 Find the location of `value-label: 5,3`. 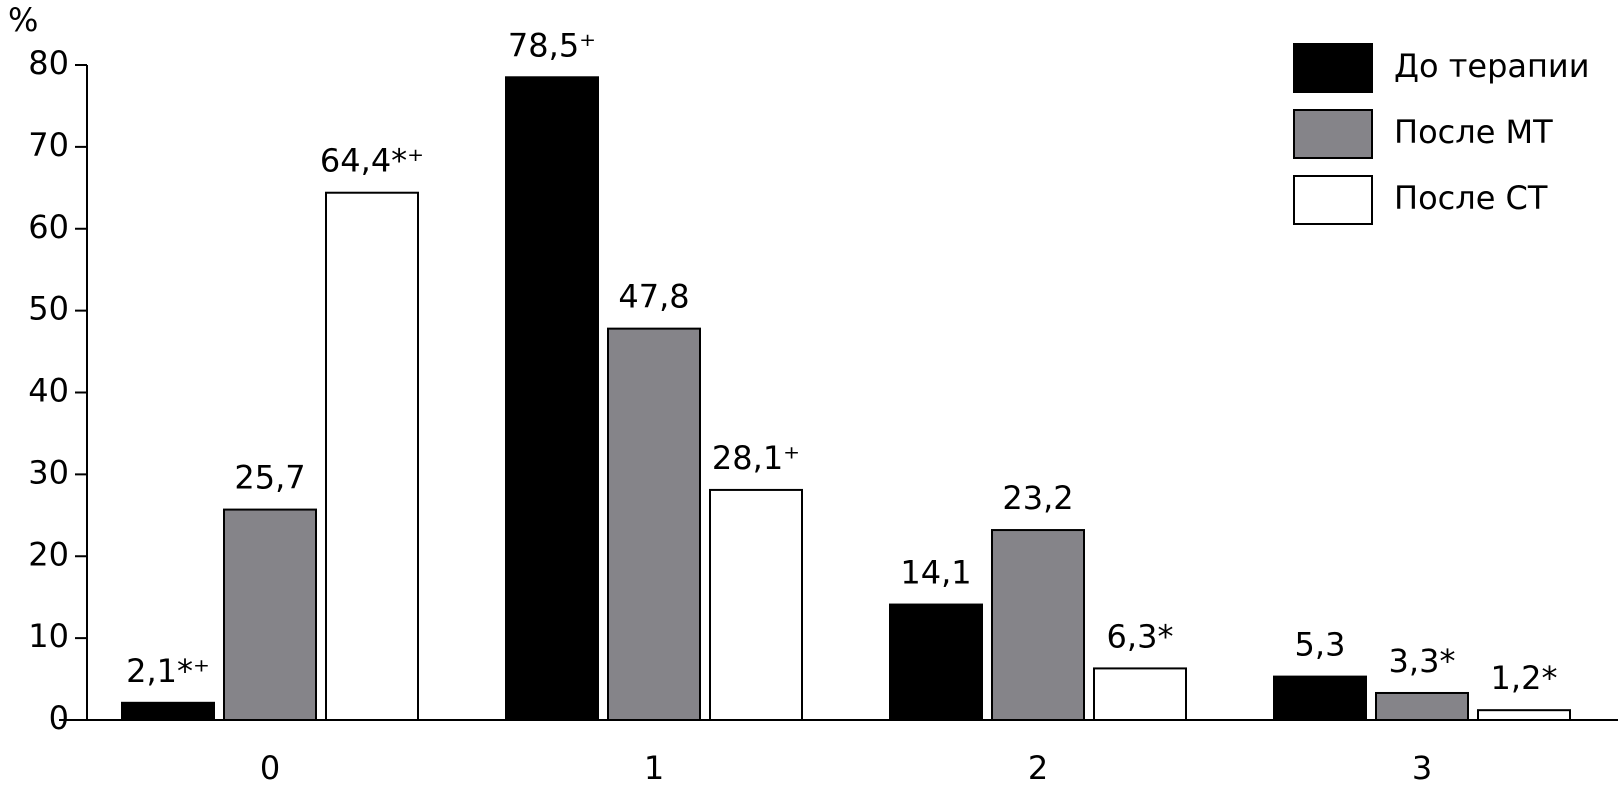

value-label: 5,3 is located at coordinates (1320, 645).